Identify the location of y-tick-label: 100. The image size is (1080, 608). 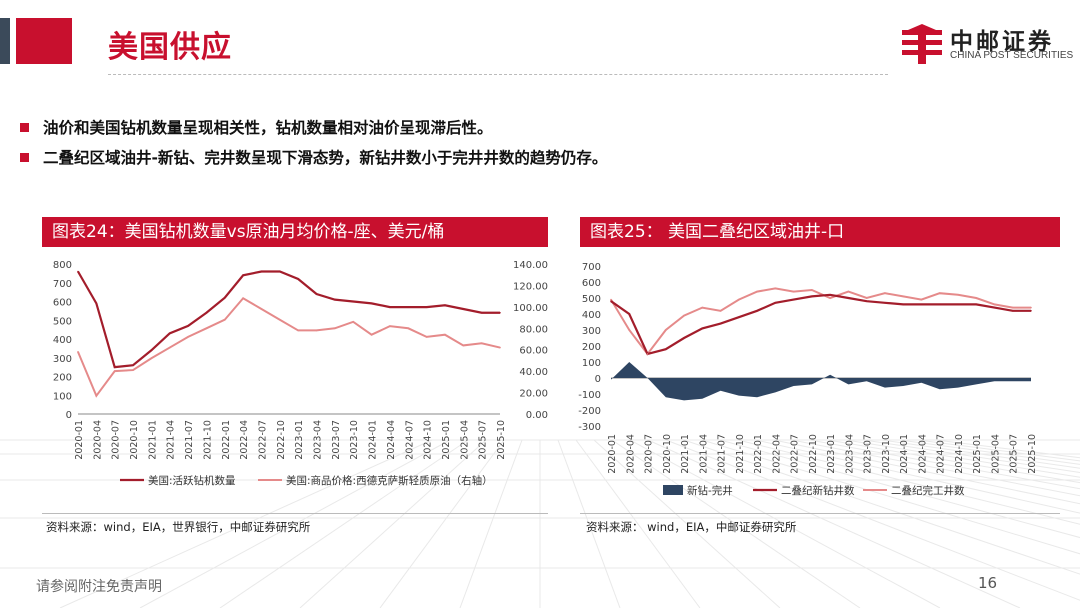
(591, 363).